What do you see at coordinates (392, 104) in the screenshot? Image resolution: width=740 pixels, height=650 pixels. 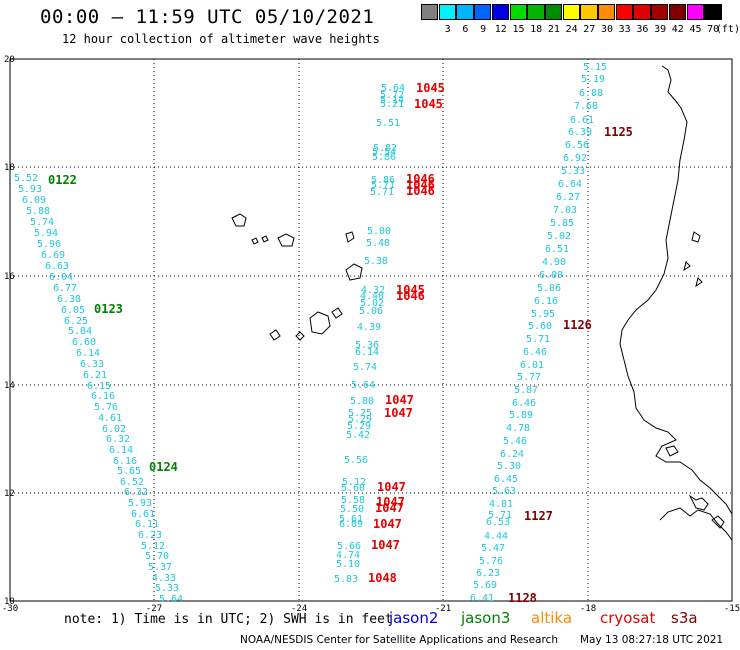 I see `wave-height-value: 5.21` at bounding box center [392, 104].